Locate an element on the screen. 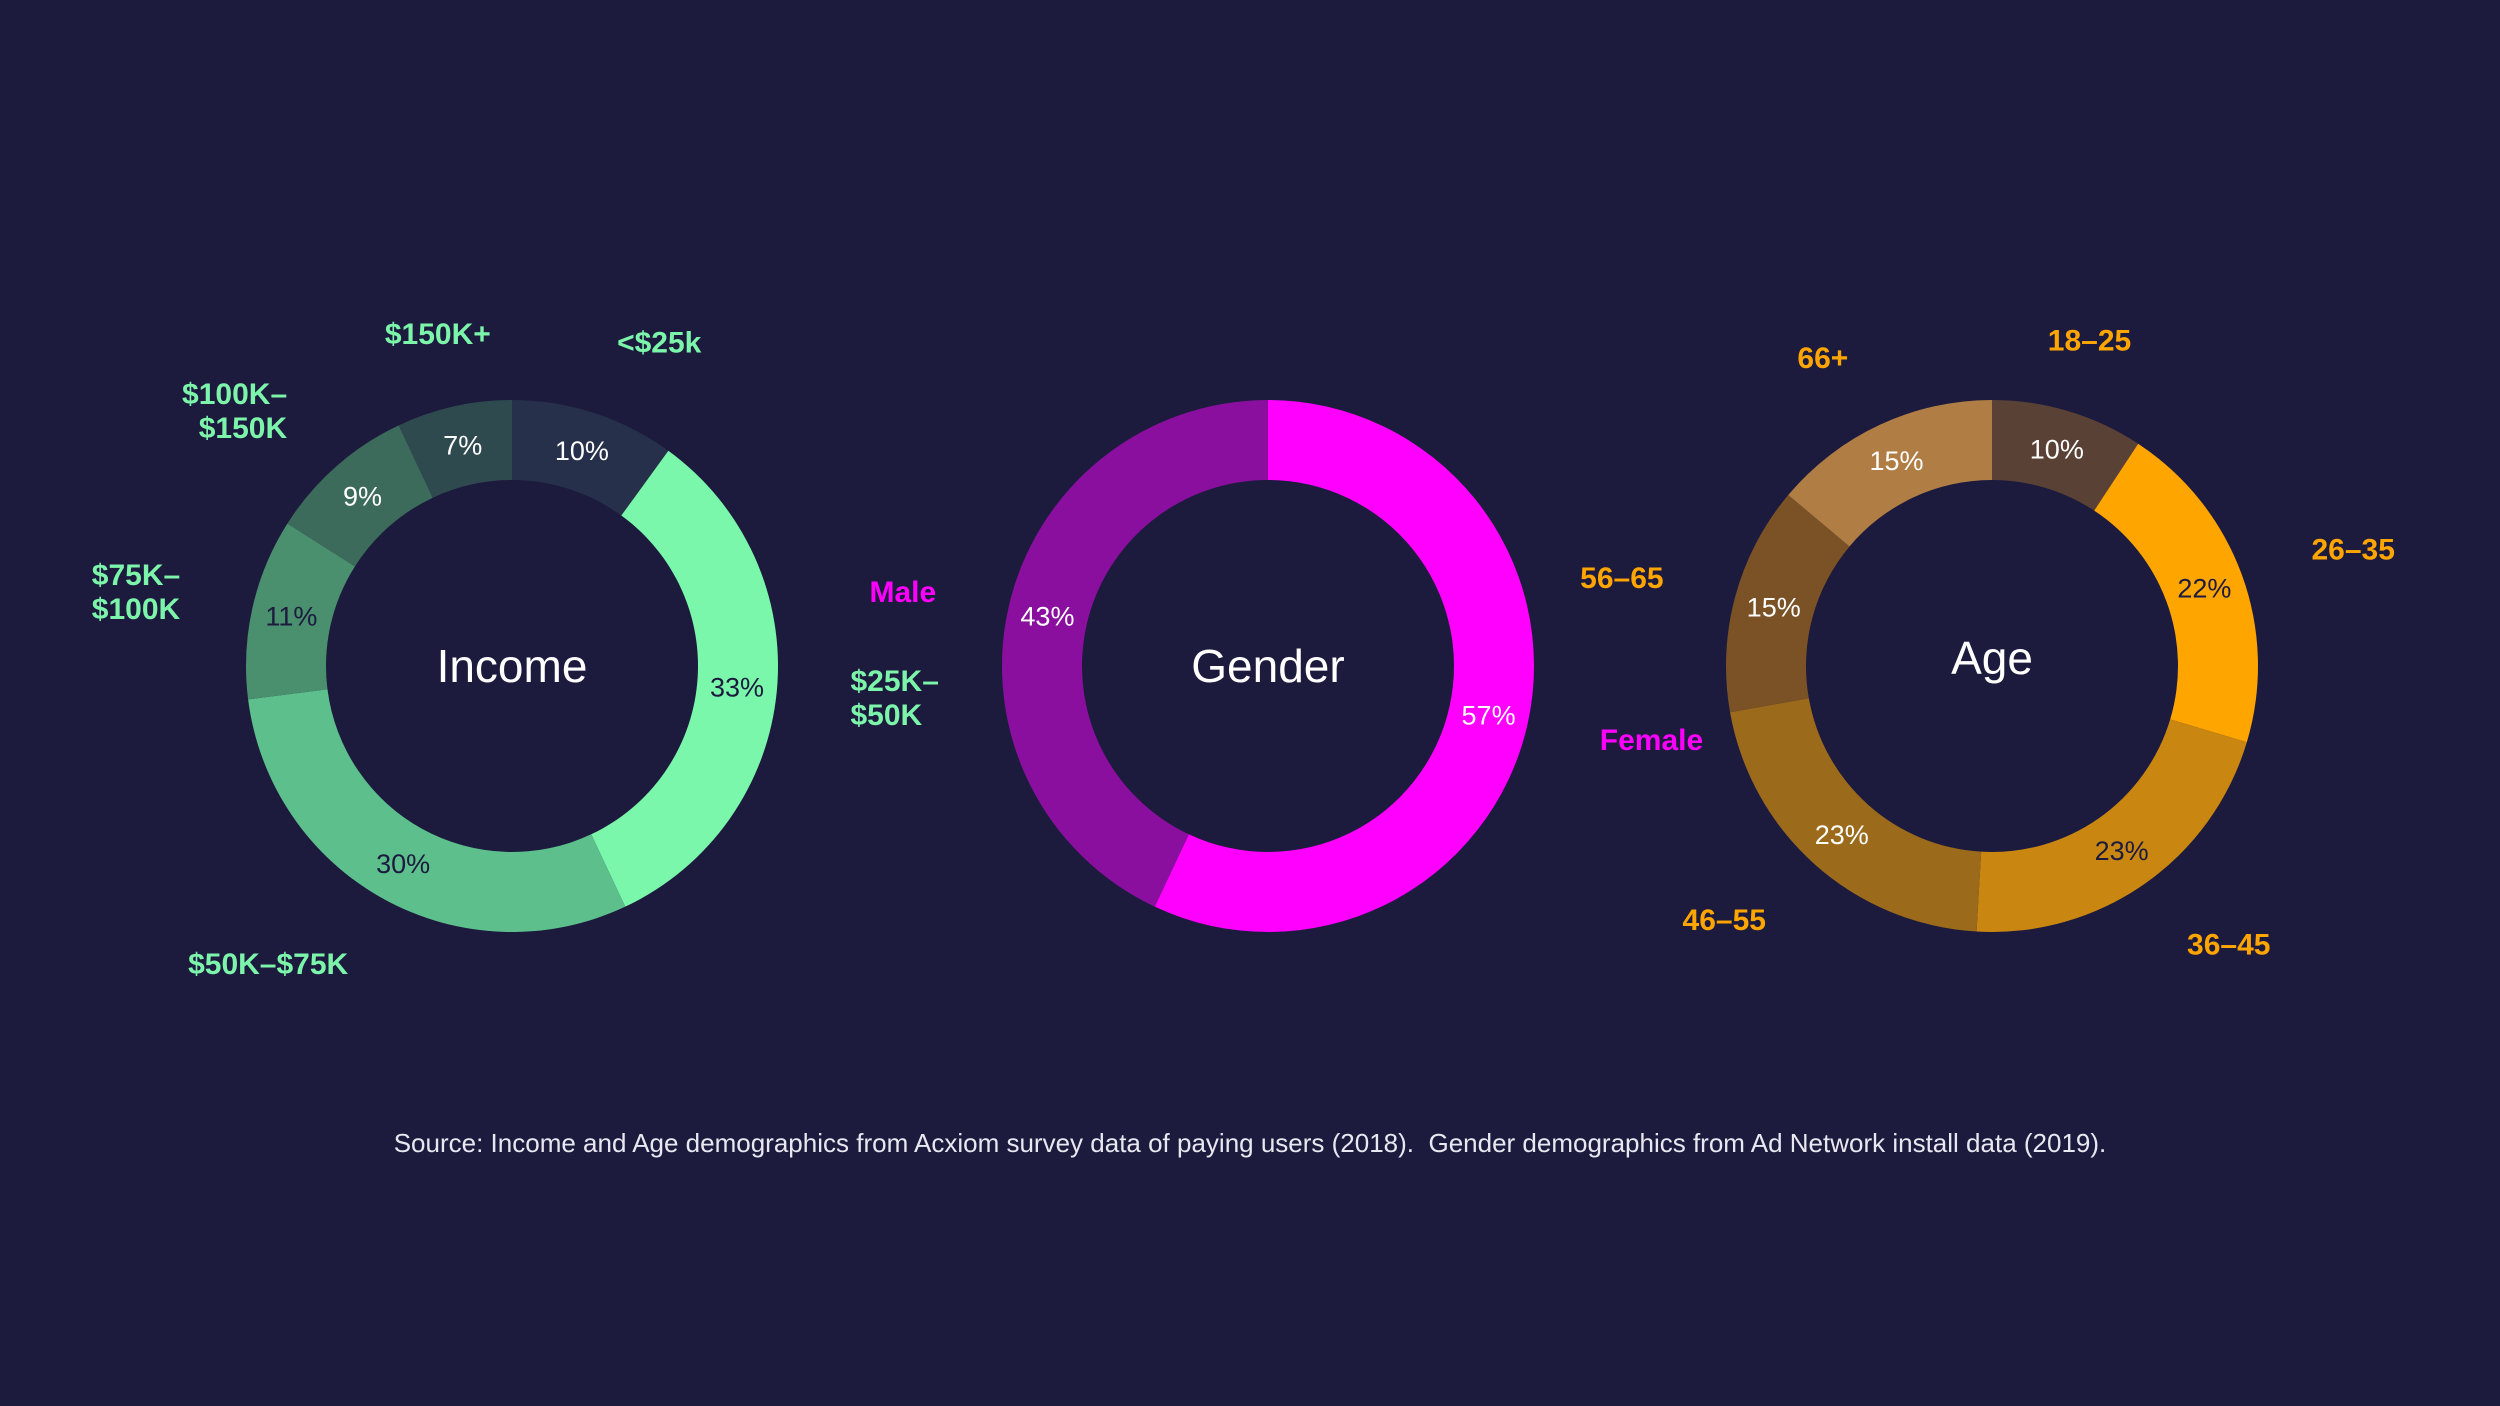 The width and height of the screenshot is (2500, 1406). income-slice-150k is located at coordinates (455, 449).